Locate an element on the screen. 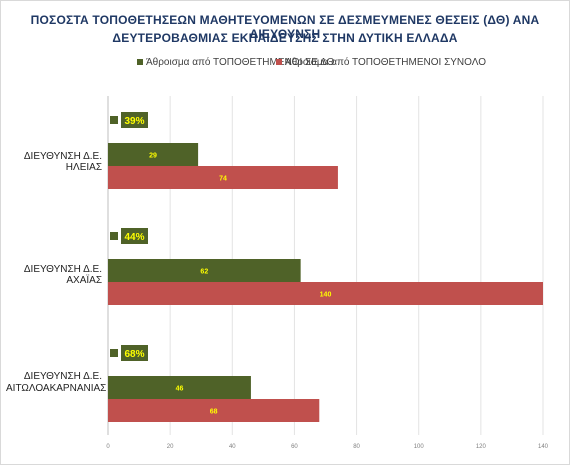 Image resolution: width=570 pixels, height=465 pixels. category-label-achaia: ΔΙΕΥΘΥΝΣΗ Δ.Ε. ΑΧΑΪΑΣ is located at coordinates (54, 275).